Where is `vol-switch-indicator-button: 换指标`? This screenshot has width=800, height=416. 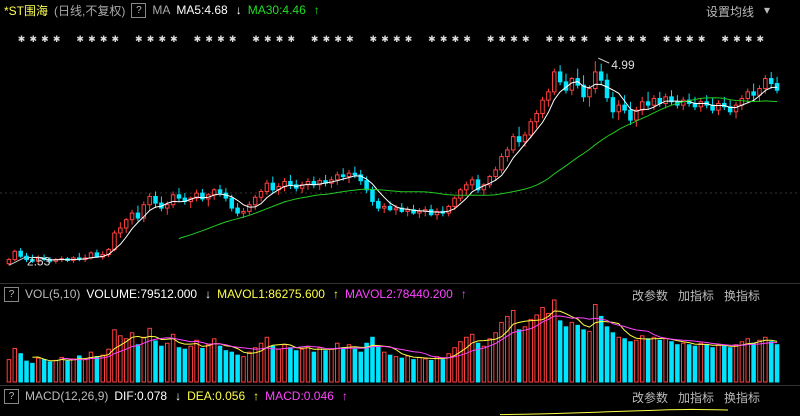 vol-switch-indicator-button: 换指标 is located at coordinates (741, 296).